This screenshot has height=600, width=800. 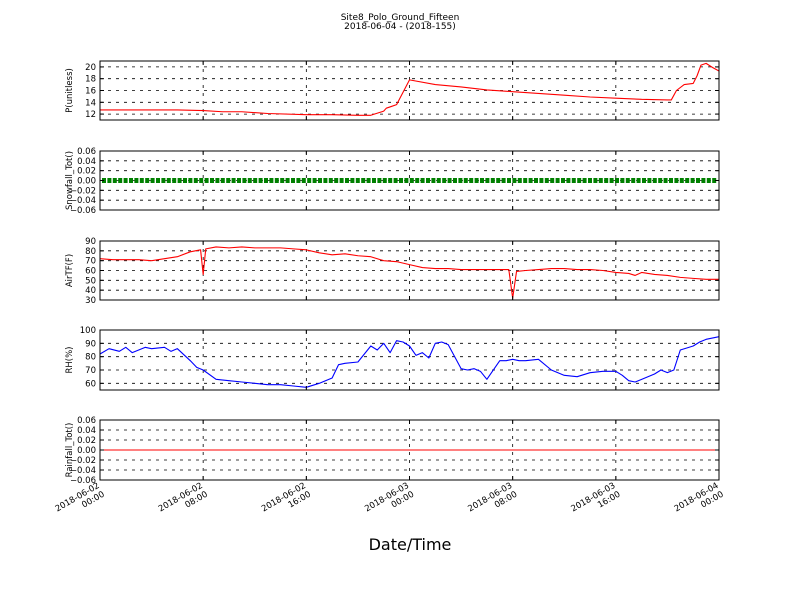 What do you see at coordinates (286, 502) in the screenshot?
I see `x-tick-label: 2018-06-0216:00` at bounding box center [286, 502].